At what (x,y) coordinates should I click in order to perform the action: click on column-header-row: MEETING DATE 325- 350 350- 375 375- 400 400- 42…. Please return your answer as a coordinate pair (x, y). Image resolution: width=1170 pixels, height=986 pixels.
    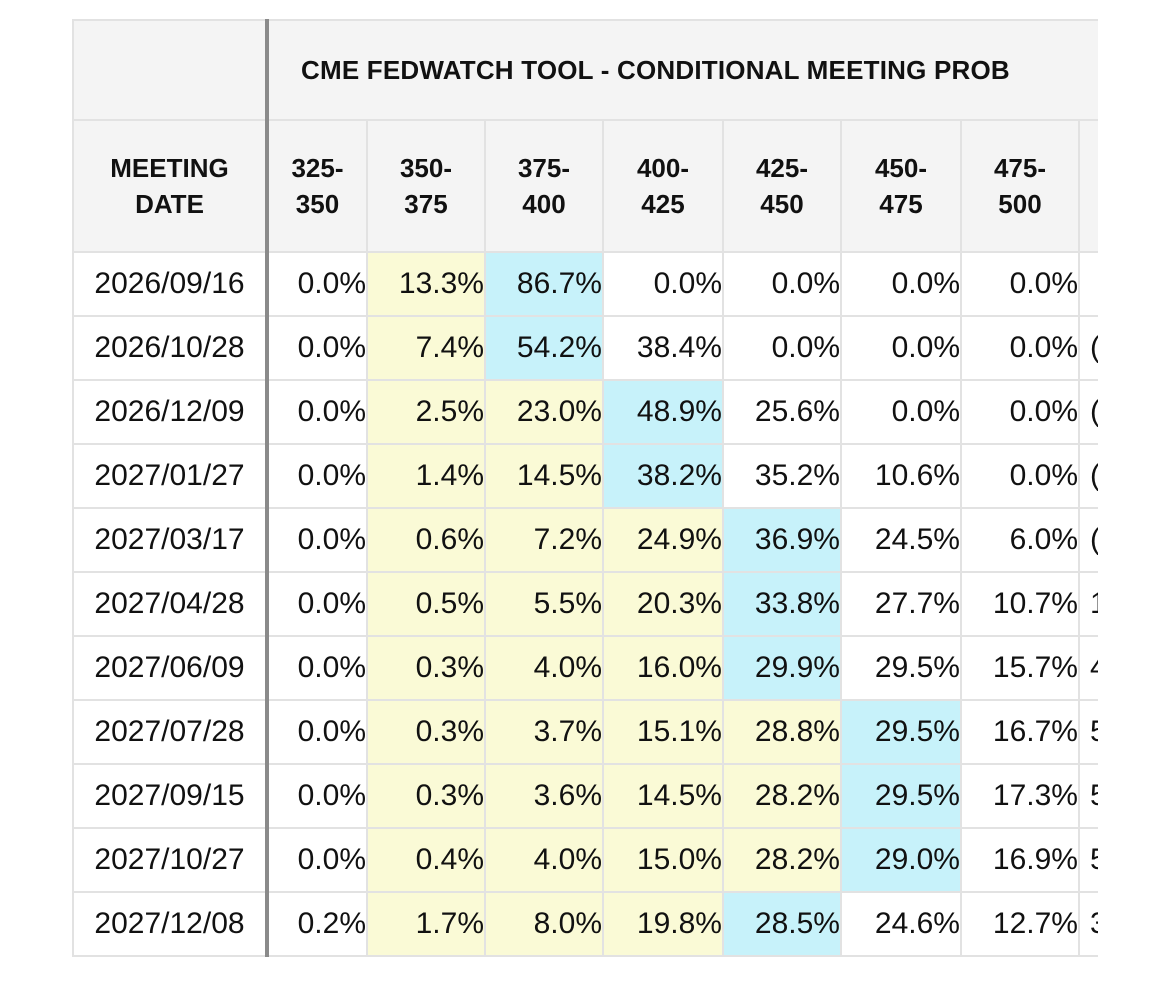
    Looking at the image, I should click on (585, 186).